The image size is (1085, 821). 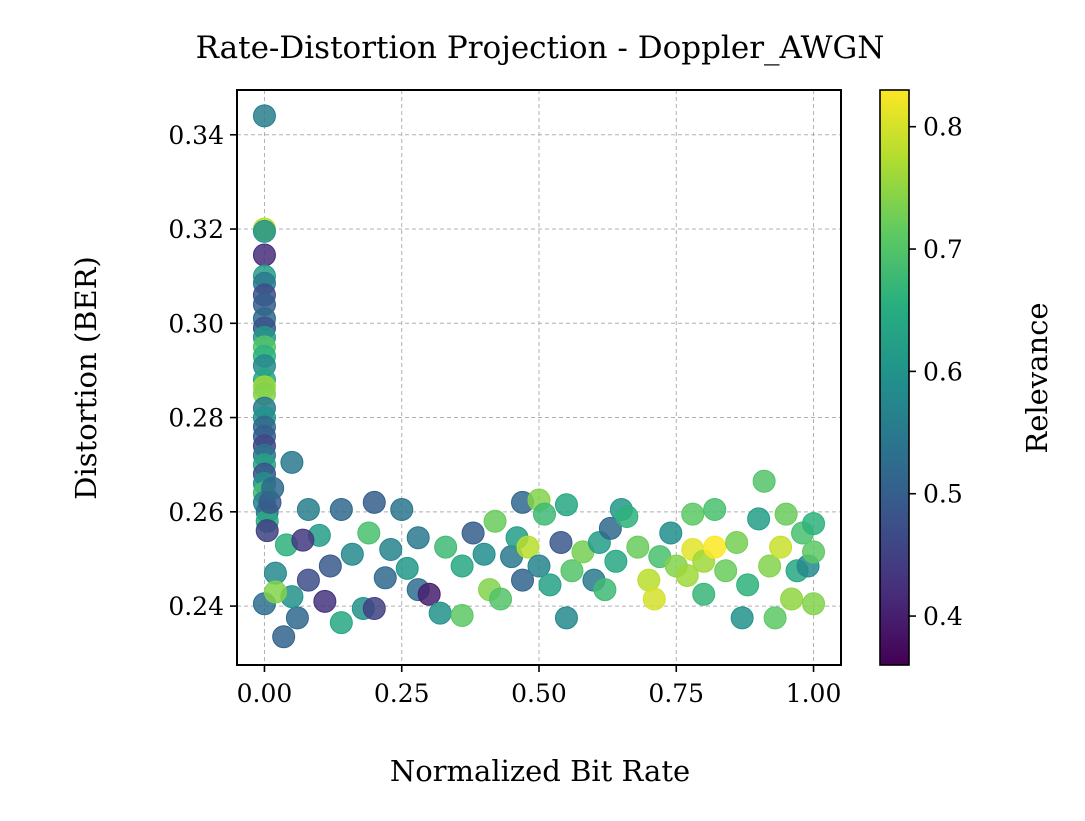 What do you see at coordinates (943, 127) in the screenshot?
I see `colorbar-tick-label: 0.8` at bounding box center [943, 127].